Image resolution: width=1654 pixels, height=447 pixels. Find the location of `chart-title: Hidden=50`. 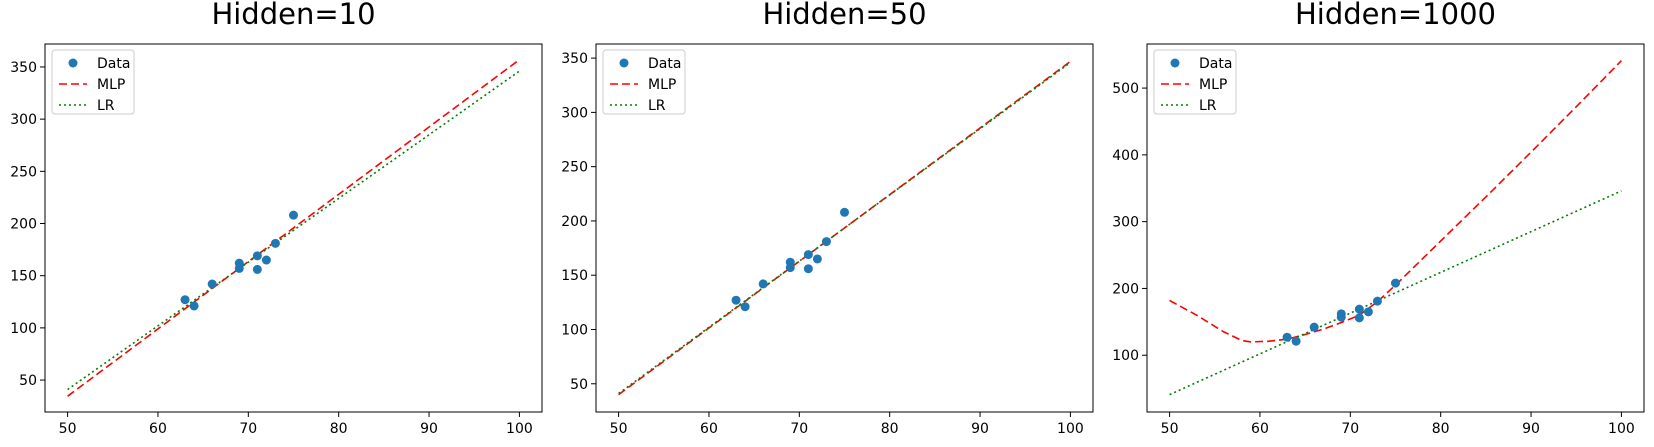

chart-title: Hidden=50 is located at coordinates (844, 15).